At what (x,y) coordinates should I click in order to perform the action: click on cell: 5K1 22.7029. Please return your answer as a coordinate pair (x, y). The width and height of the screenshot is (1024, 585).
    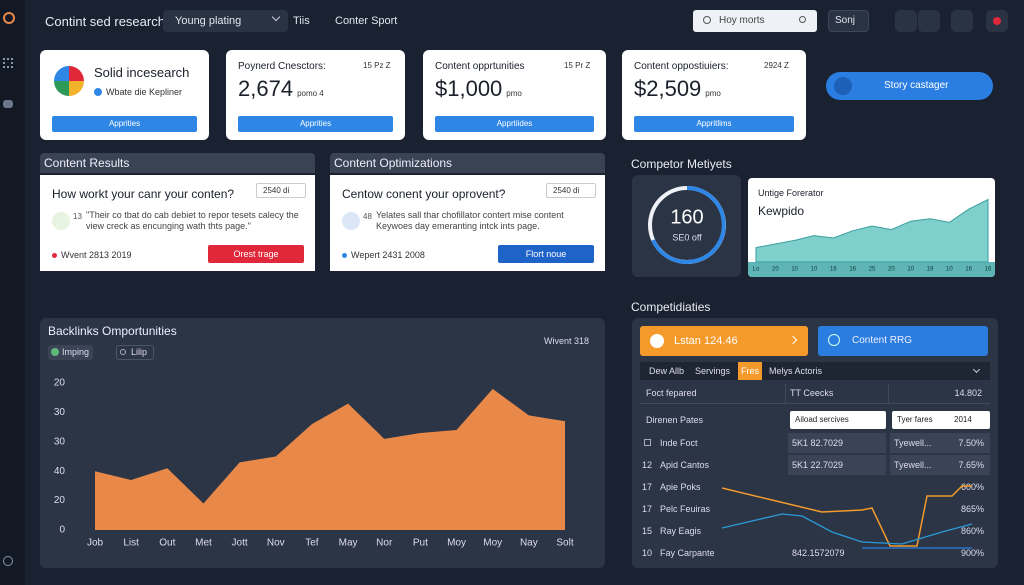
    Looking at the image, I should click on (818, 465).